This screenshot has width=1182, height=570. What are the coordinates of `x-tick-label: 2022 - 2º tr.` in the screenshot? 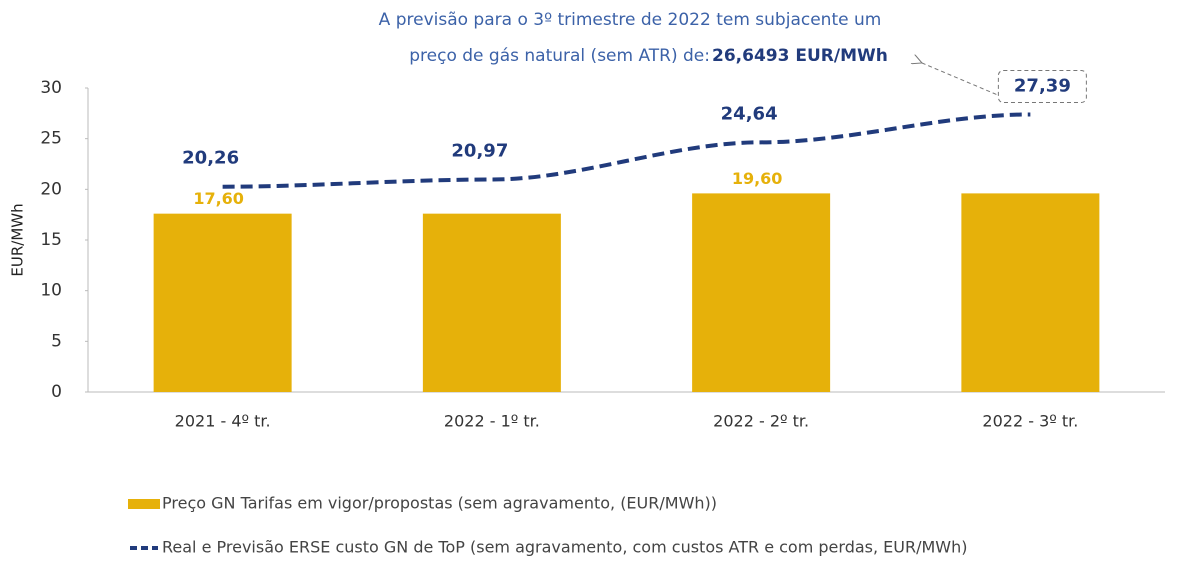 It's located at (761, 421).